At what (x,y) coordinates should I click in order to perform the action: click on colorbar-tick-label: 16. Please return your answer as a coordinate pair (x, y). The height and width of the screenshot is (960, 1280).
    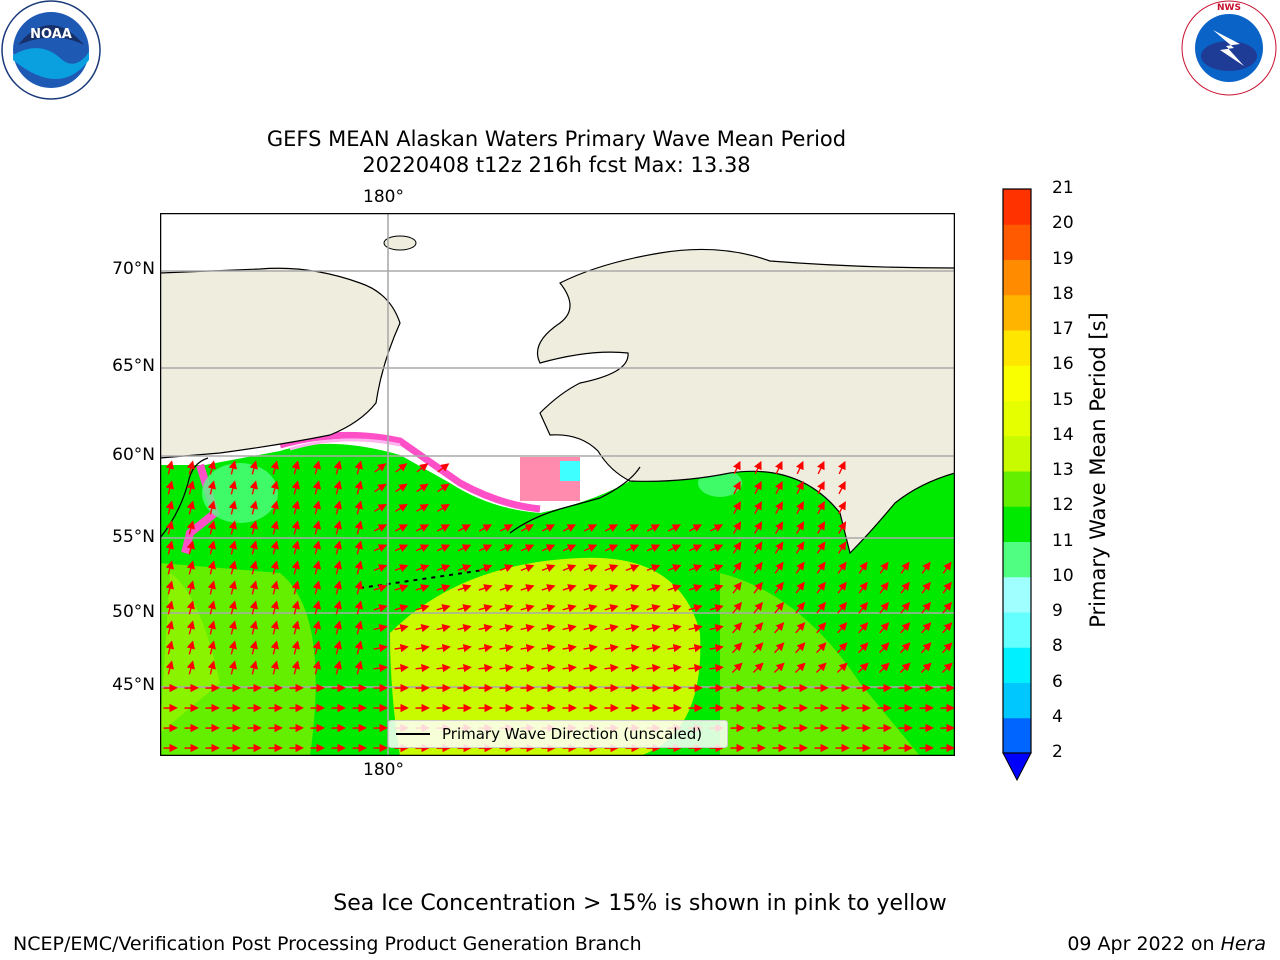
    Looking at the image, I should click on (1063, 364).